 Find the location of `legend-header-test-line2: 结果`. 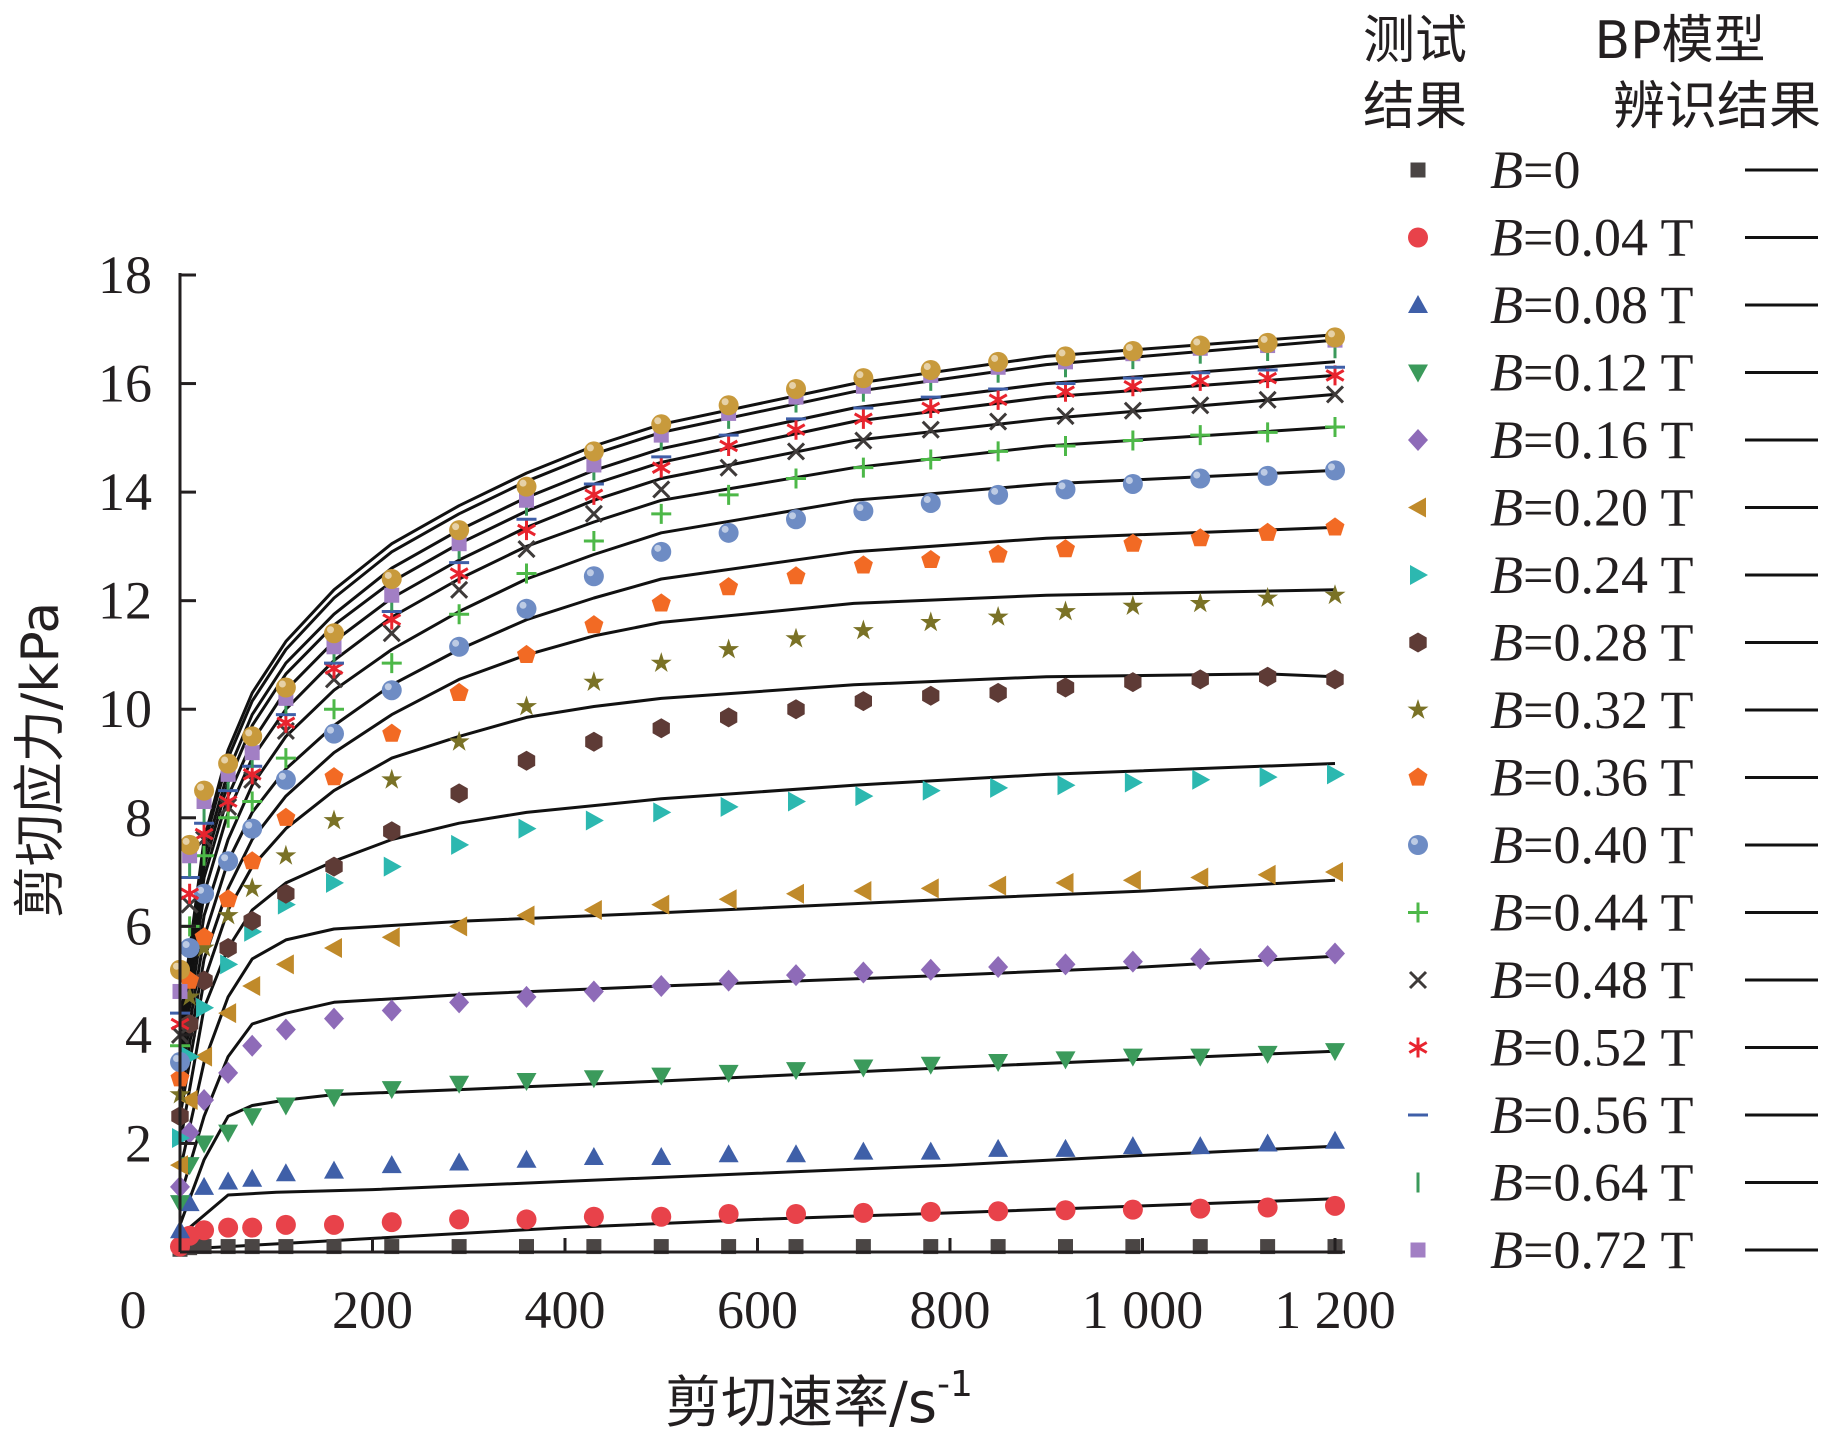

legend-header-test-line2: 结果 is located at coordinates (1415, 107).